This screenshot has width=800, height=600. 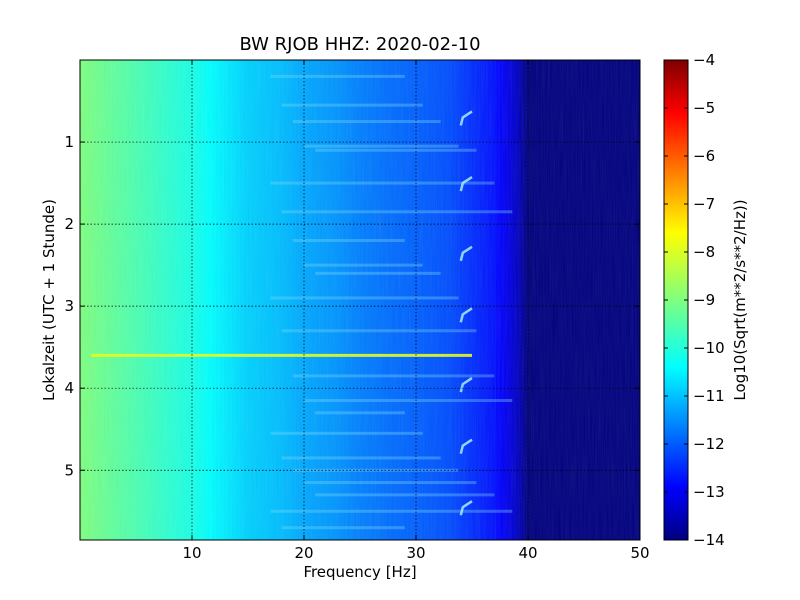 What do you see at coordinates (704, 300) in the screenshot?
I see `colorbar-tick-label: −9` at bounding box center [704, 300].